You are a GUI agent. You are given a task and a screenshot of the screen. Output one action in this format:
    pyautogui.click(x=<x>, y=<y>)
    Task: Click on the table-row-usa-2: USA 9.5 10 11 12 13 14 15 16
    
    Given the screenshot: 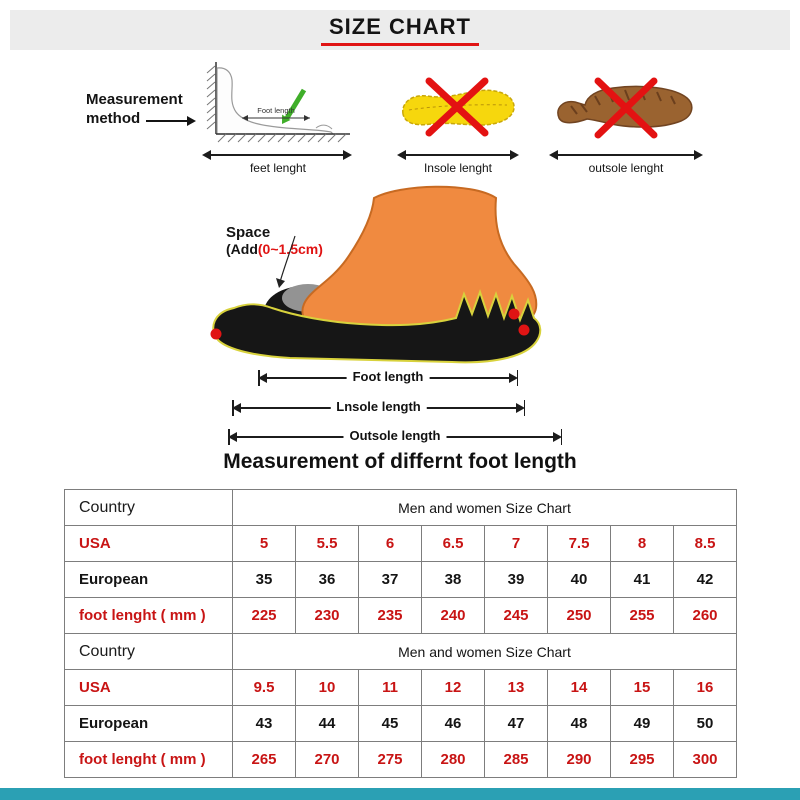 What is the action you would take?
    pyautogui.click(x=400, y=687)
    